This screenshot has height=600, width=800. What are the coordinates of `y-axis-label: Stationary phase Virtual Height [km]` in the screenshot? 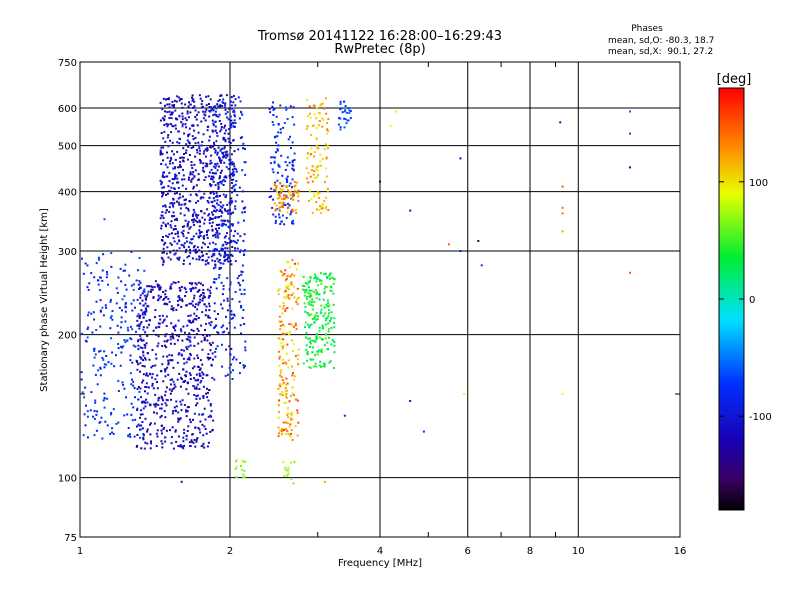 It's located at (44, 300).